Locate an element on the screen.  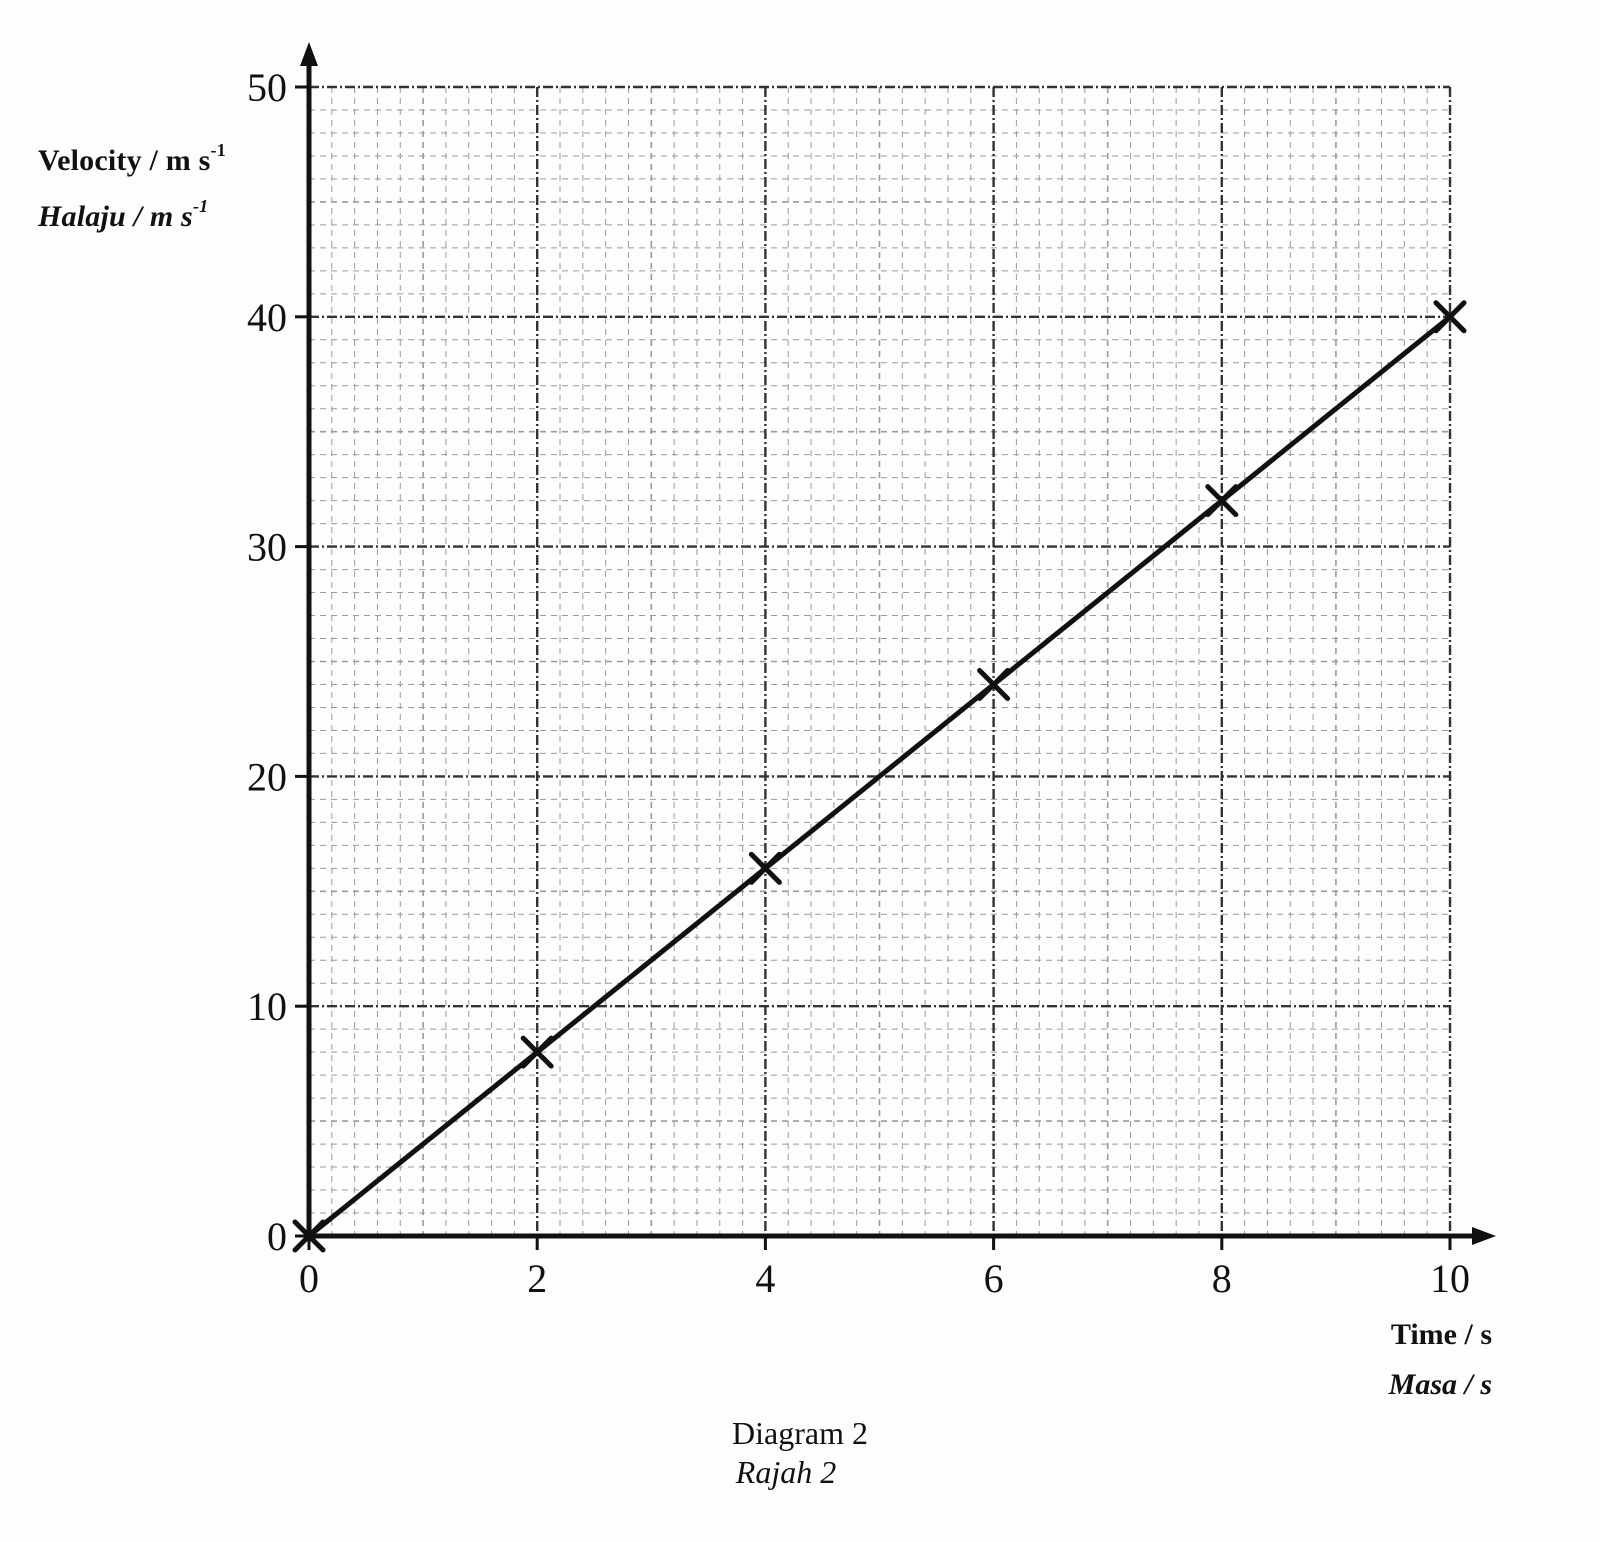
y-axis-label-translation: Halaju / m s-1 is located at coordinates (123, 215).